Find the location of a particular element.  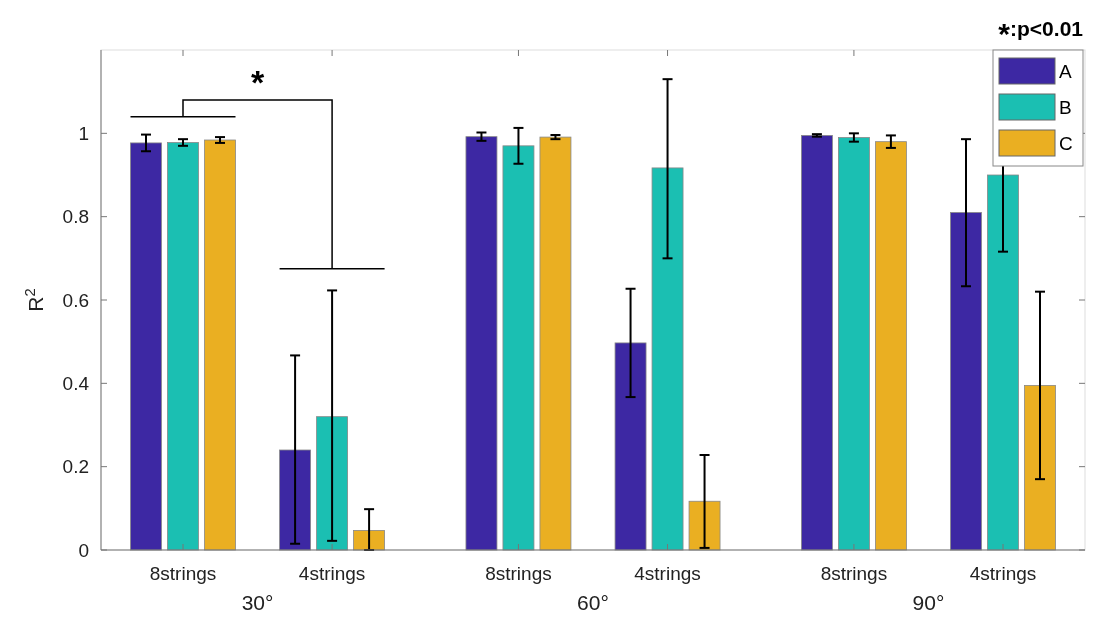

y-tick-label: 0.8 is located at coordinates (75, 217).